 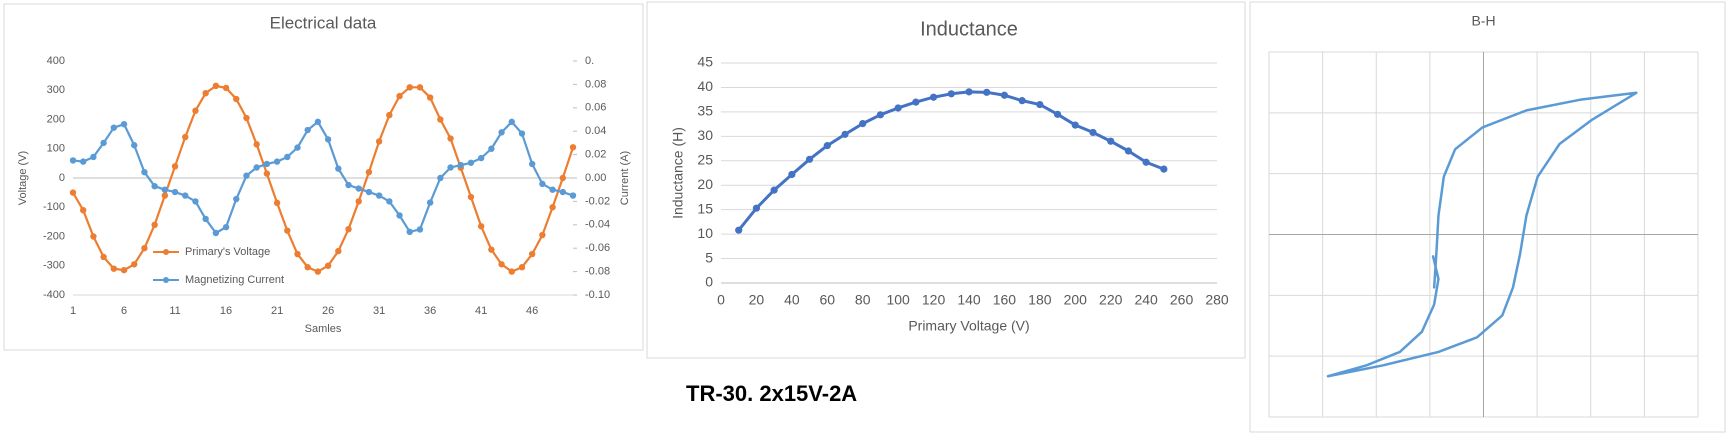 I want to click on y-tick-label: 25, so click(x=705, y=159).